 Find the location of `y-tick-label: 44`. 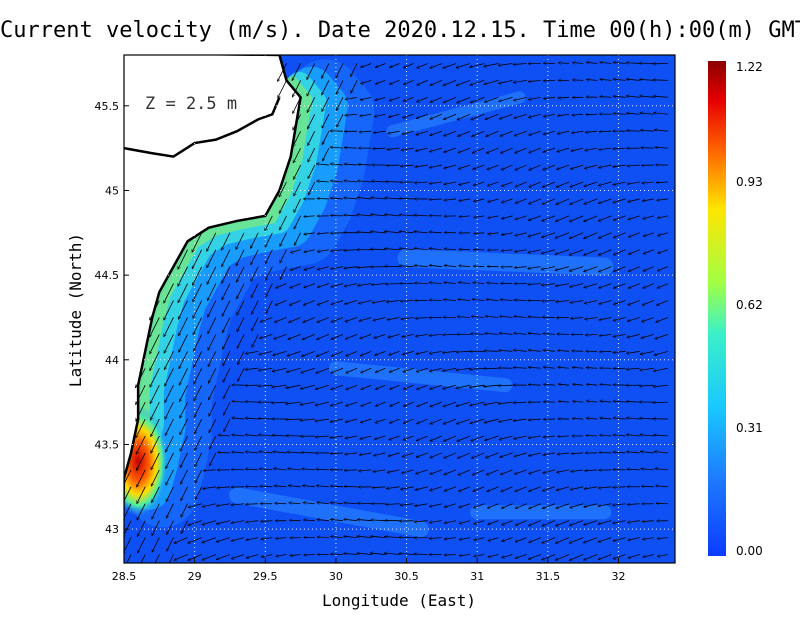

y-tick-label: 44 is located at coordinates (112, 360).